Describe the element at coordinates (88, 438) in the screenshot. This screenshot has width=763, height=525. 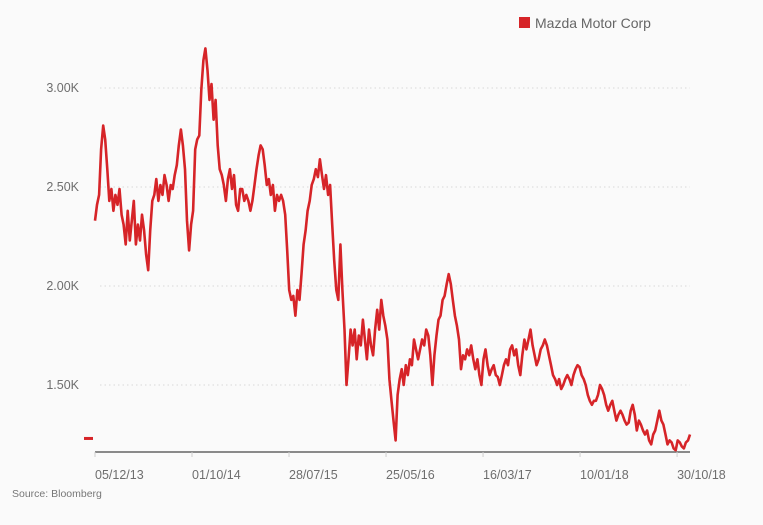
I see `last-value-marker` at that location.